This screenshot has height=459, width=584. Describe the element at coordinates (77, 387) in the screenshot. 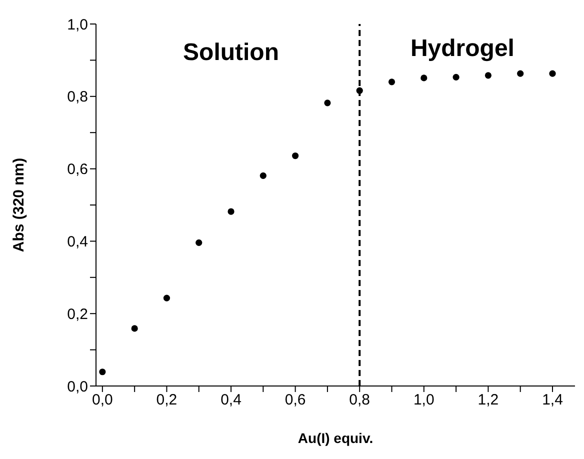

I see `y-tick-label: 0,0` at that location.